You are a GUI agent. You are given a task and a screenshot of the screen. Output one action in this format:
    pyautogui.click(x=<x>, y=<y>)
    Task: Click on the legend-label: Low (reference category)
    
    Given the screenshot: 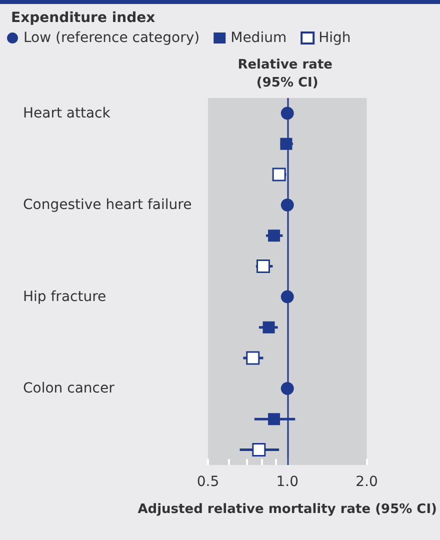 What is the action you would take?
    pyautogui.click(x=112, y=38)
    